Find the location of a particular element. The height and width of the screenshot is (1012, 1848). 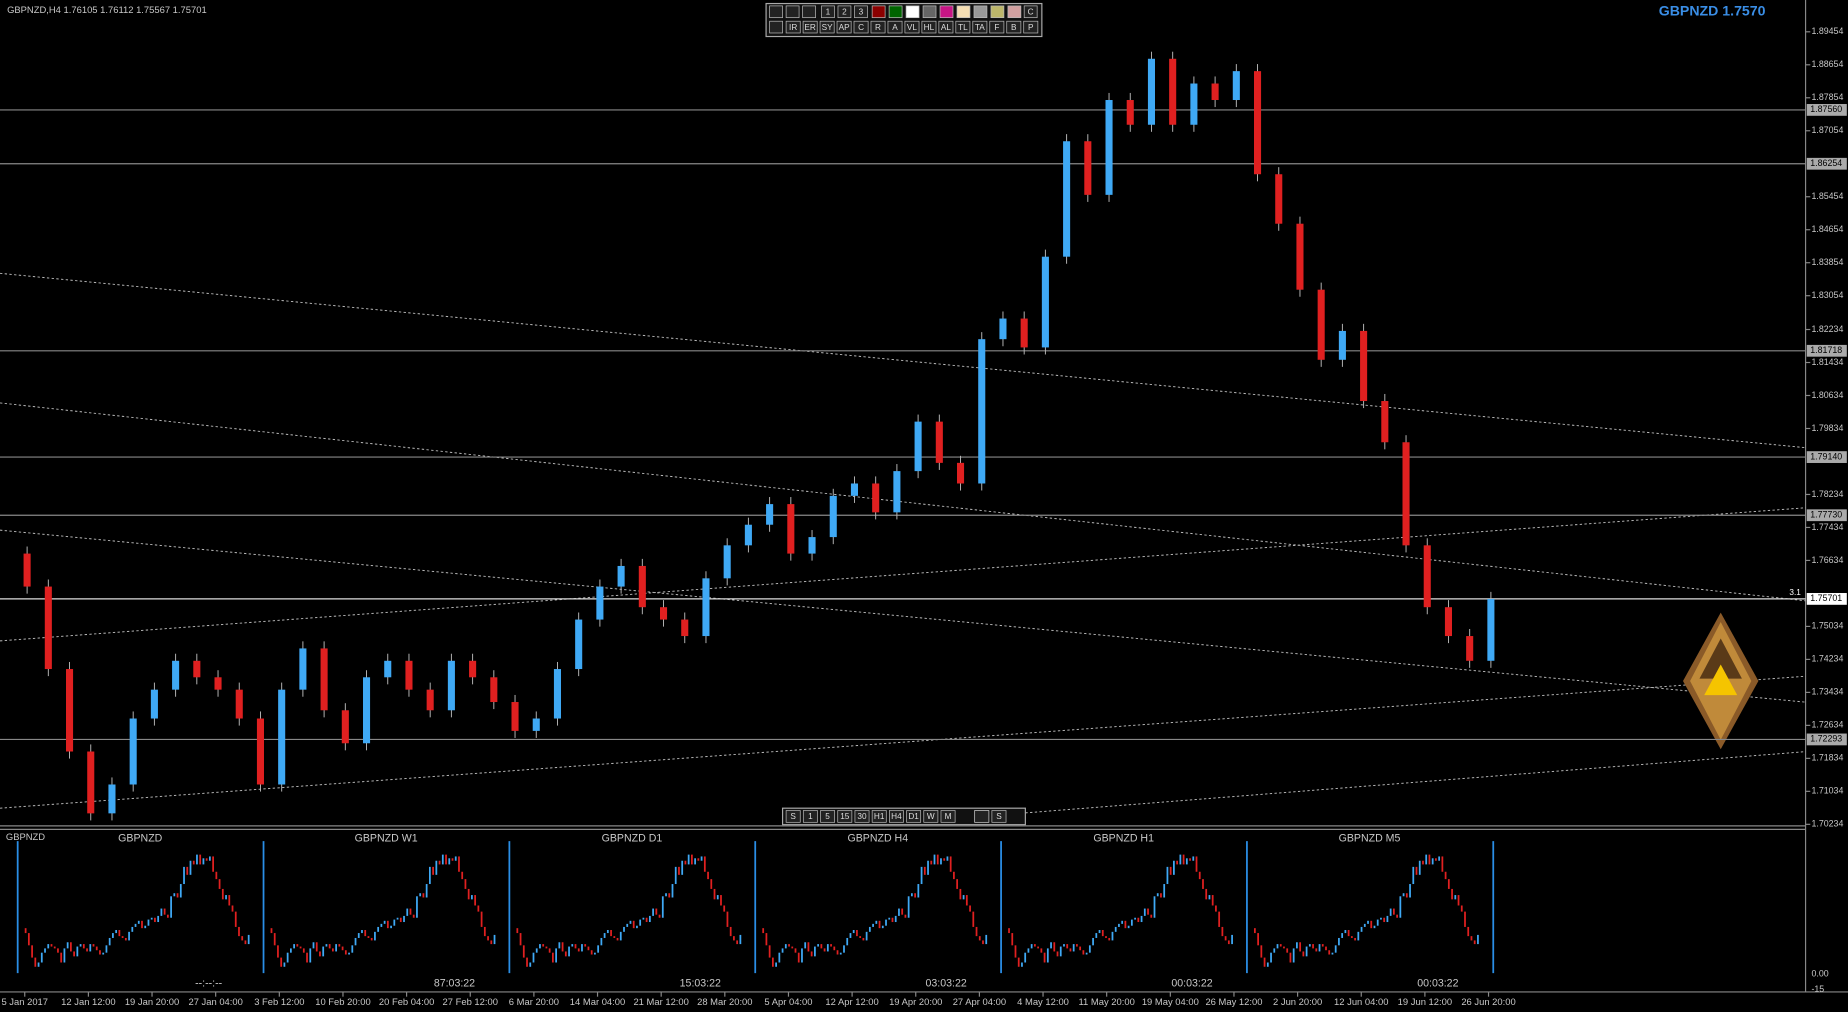

toolbar-button-label: AP is located at coordinates (844, 27).